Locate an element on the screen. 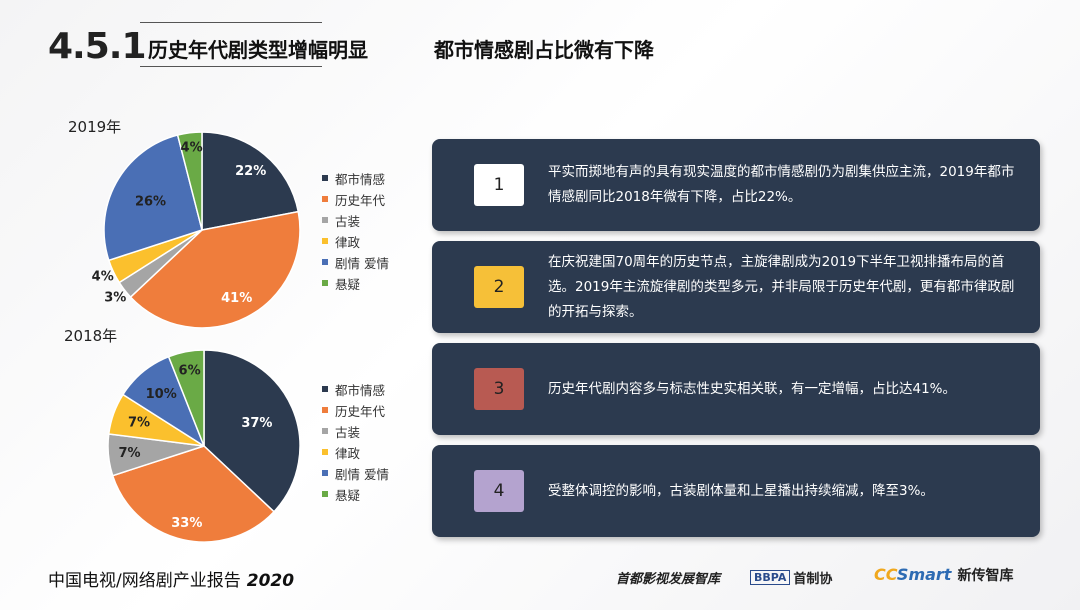  legend-label-0-4: 剧情 爱情 is located at coordinates (362, 263).